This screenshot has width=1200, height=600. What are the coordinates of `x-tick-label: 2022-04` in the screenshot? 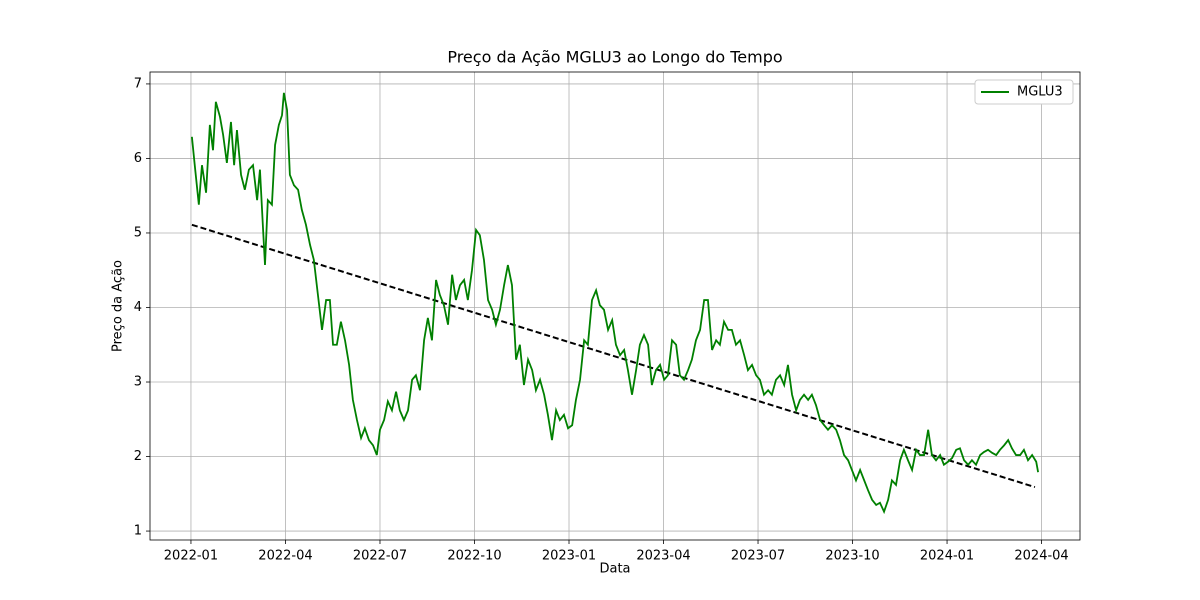 It's located at (285, 556).